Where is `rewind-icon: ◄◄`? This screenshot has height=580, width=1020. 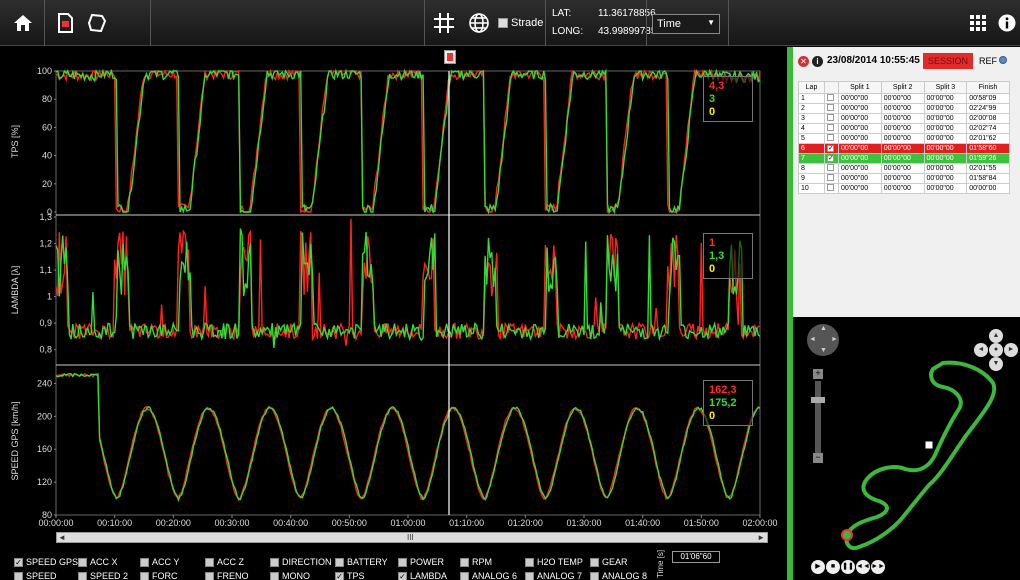
rewind-icon: ◄◄ is located at coordinates (863, 567).